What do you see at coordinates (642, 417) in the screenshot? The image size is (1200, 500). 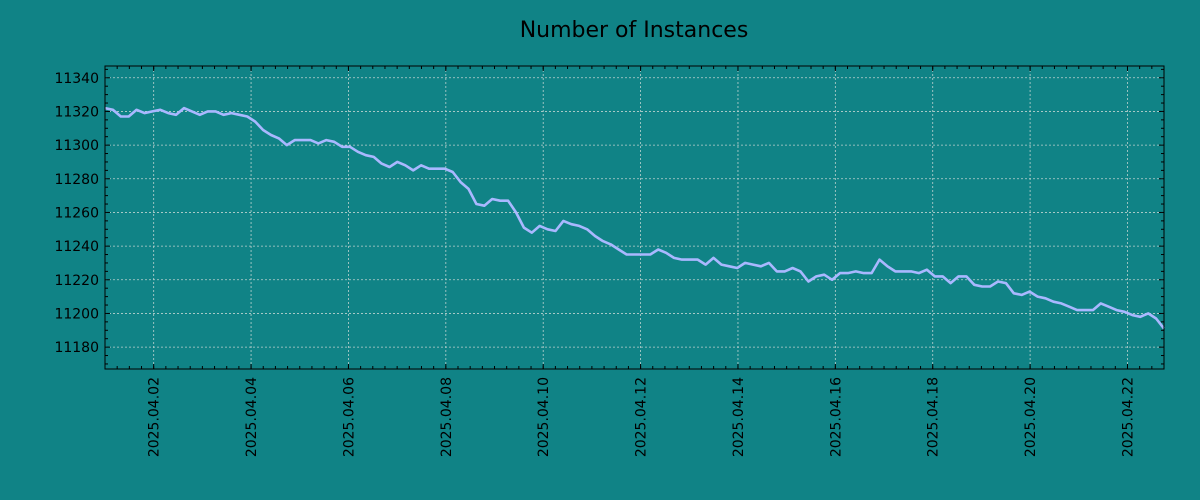 I see `x-tick-label: 2025.04.12` at bounding box center [642, 417].